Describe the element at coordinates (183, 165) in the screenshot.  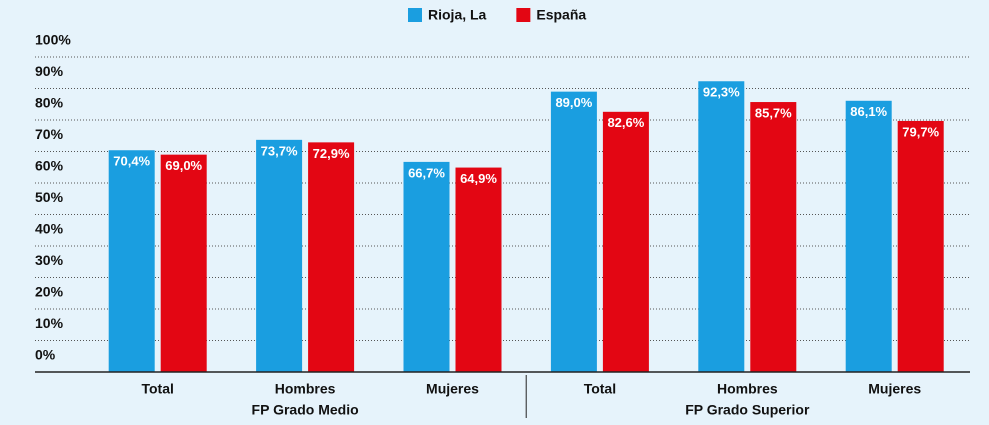
I see `value-label: 69,0%` at that location.